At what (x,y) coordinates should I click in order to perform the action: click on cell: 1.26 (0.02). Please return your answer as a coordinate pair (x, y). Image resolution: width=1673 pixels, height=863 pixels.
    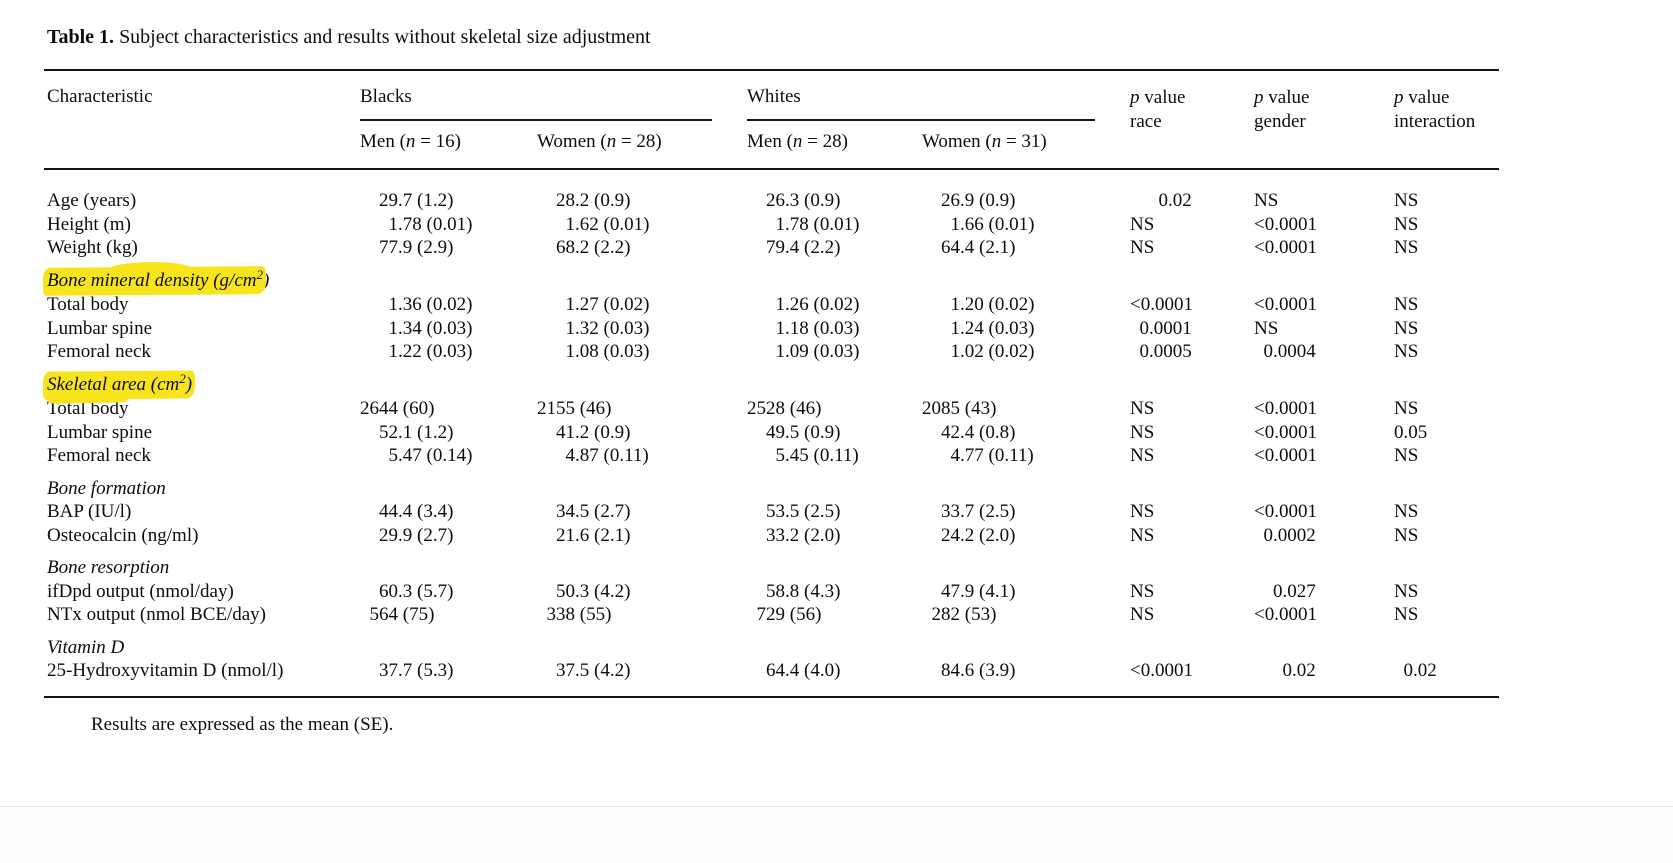
    Looking at the image, I should click on (803, 304).